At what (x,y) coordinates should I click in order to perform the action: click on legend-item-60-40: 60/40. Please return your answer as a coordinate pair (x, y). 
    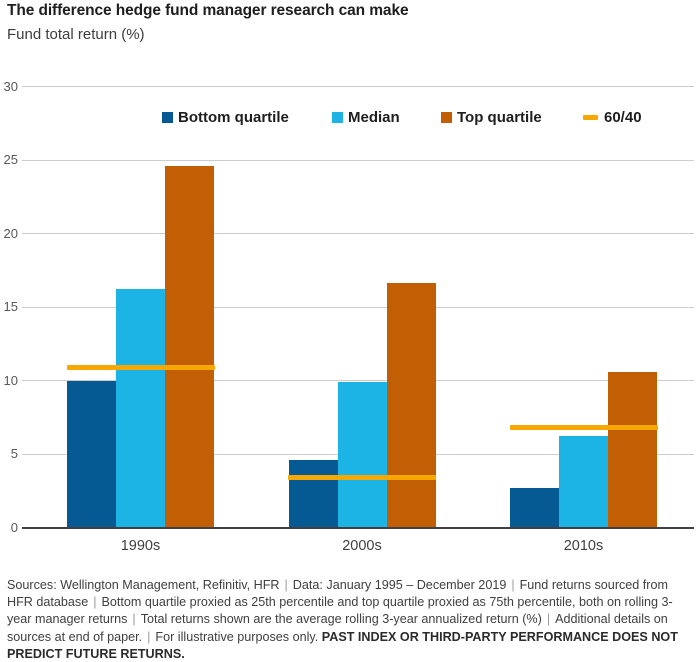
    Looking at the image, I should click on (612, 117).